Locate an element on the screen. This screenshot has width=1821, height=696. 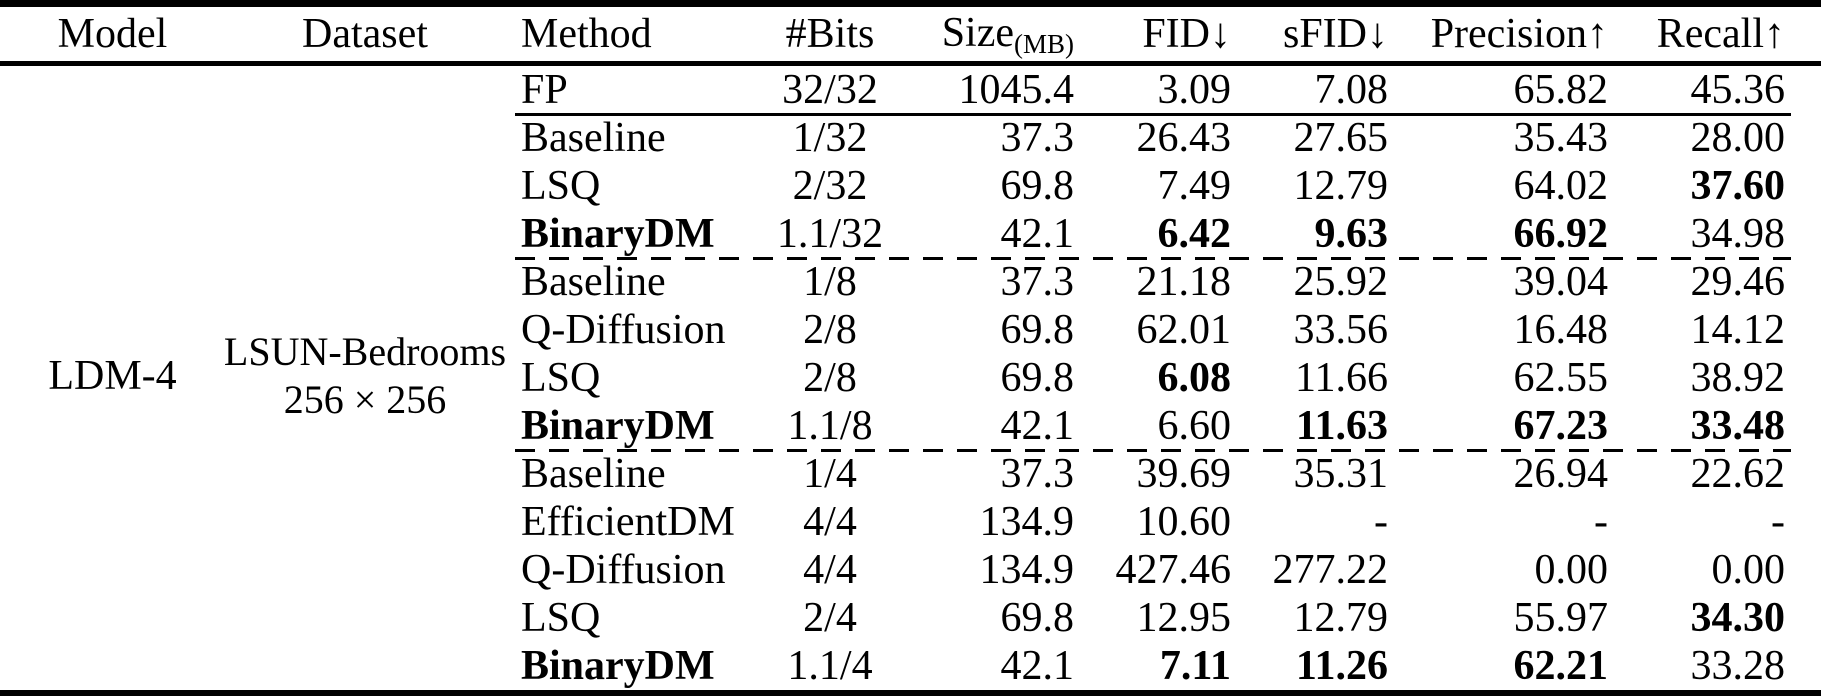
table-row: LSQ 2/32 69.8 7.49 12.79 64.02 37.60 is located at coordinates (910, 186).